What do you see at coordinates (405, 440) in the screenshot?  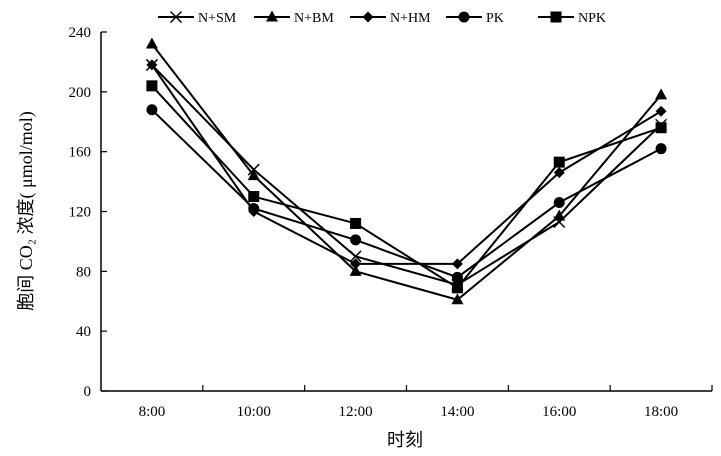 I see `x-axis-label: 时刻` at bounding box center [405, 440].